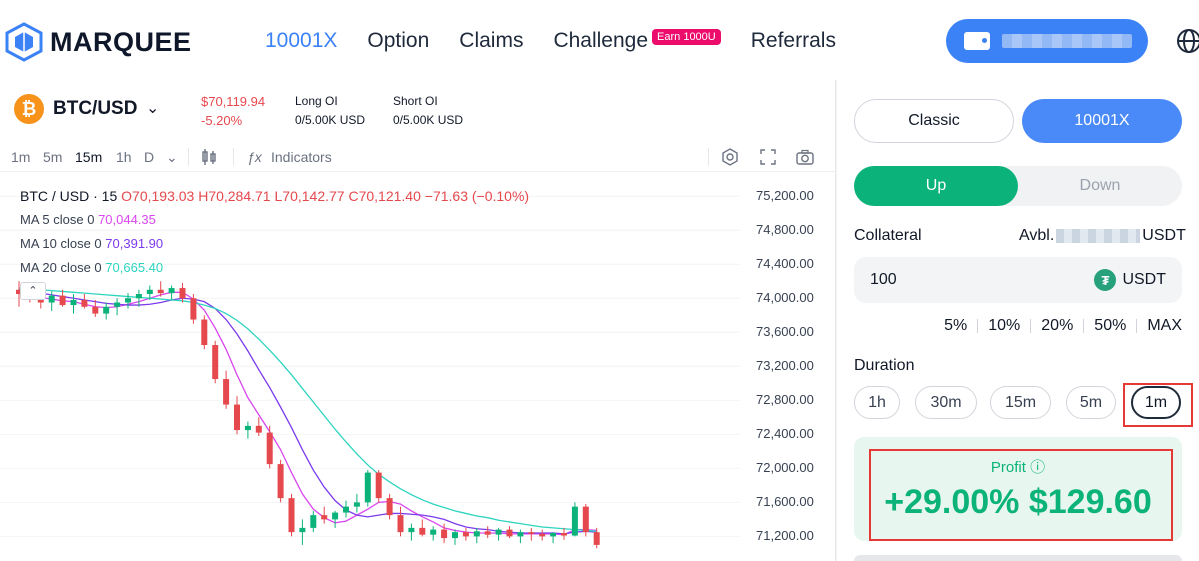 The width and height of the screenshot is (1199, 561). I want to click on wallet-address-masked, so click(1067, 41).